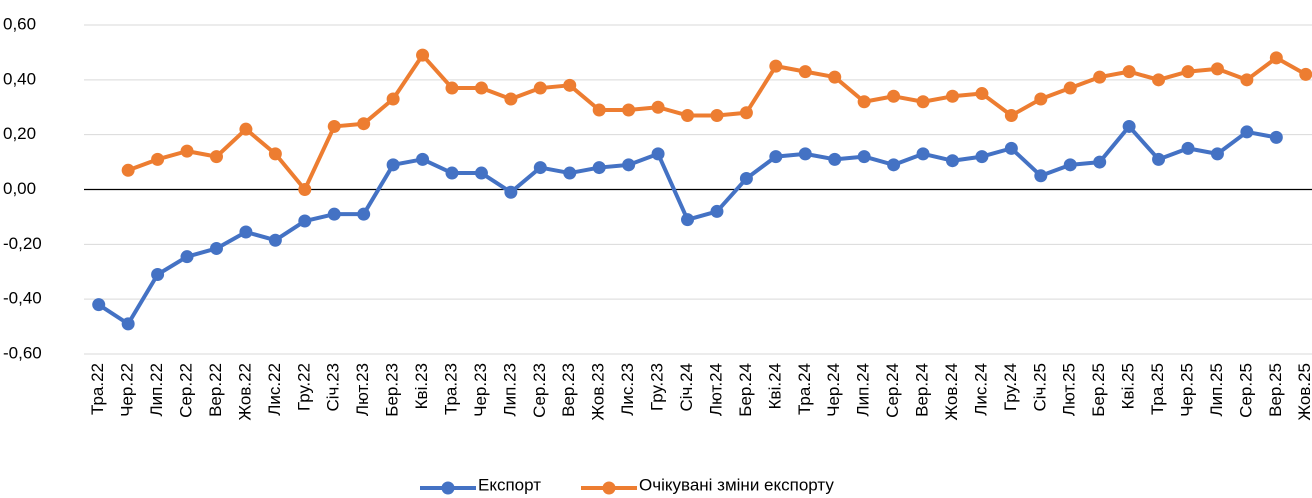 Image resolution: width=1312 pixels, height=498 pixels. Describe the element at coordinates (1128, 386) in the screenshot. I see `x-tick-label: Кві.25` at that location.